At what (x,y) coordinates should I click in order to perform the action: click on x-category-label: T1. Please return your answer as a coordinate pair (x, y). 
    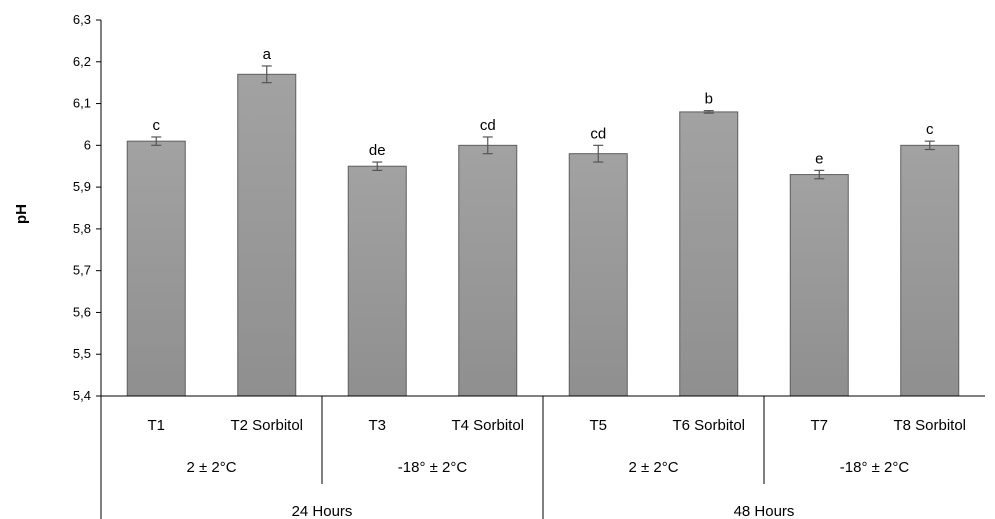
    Looking at the image, I should click on (156, 425).